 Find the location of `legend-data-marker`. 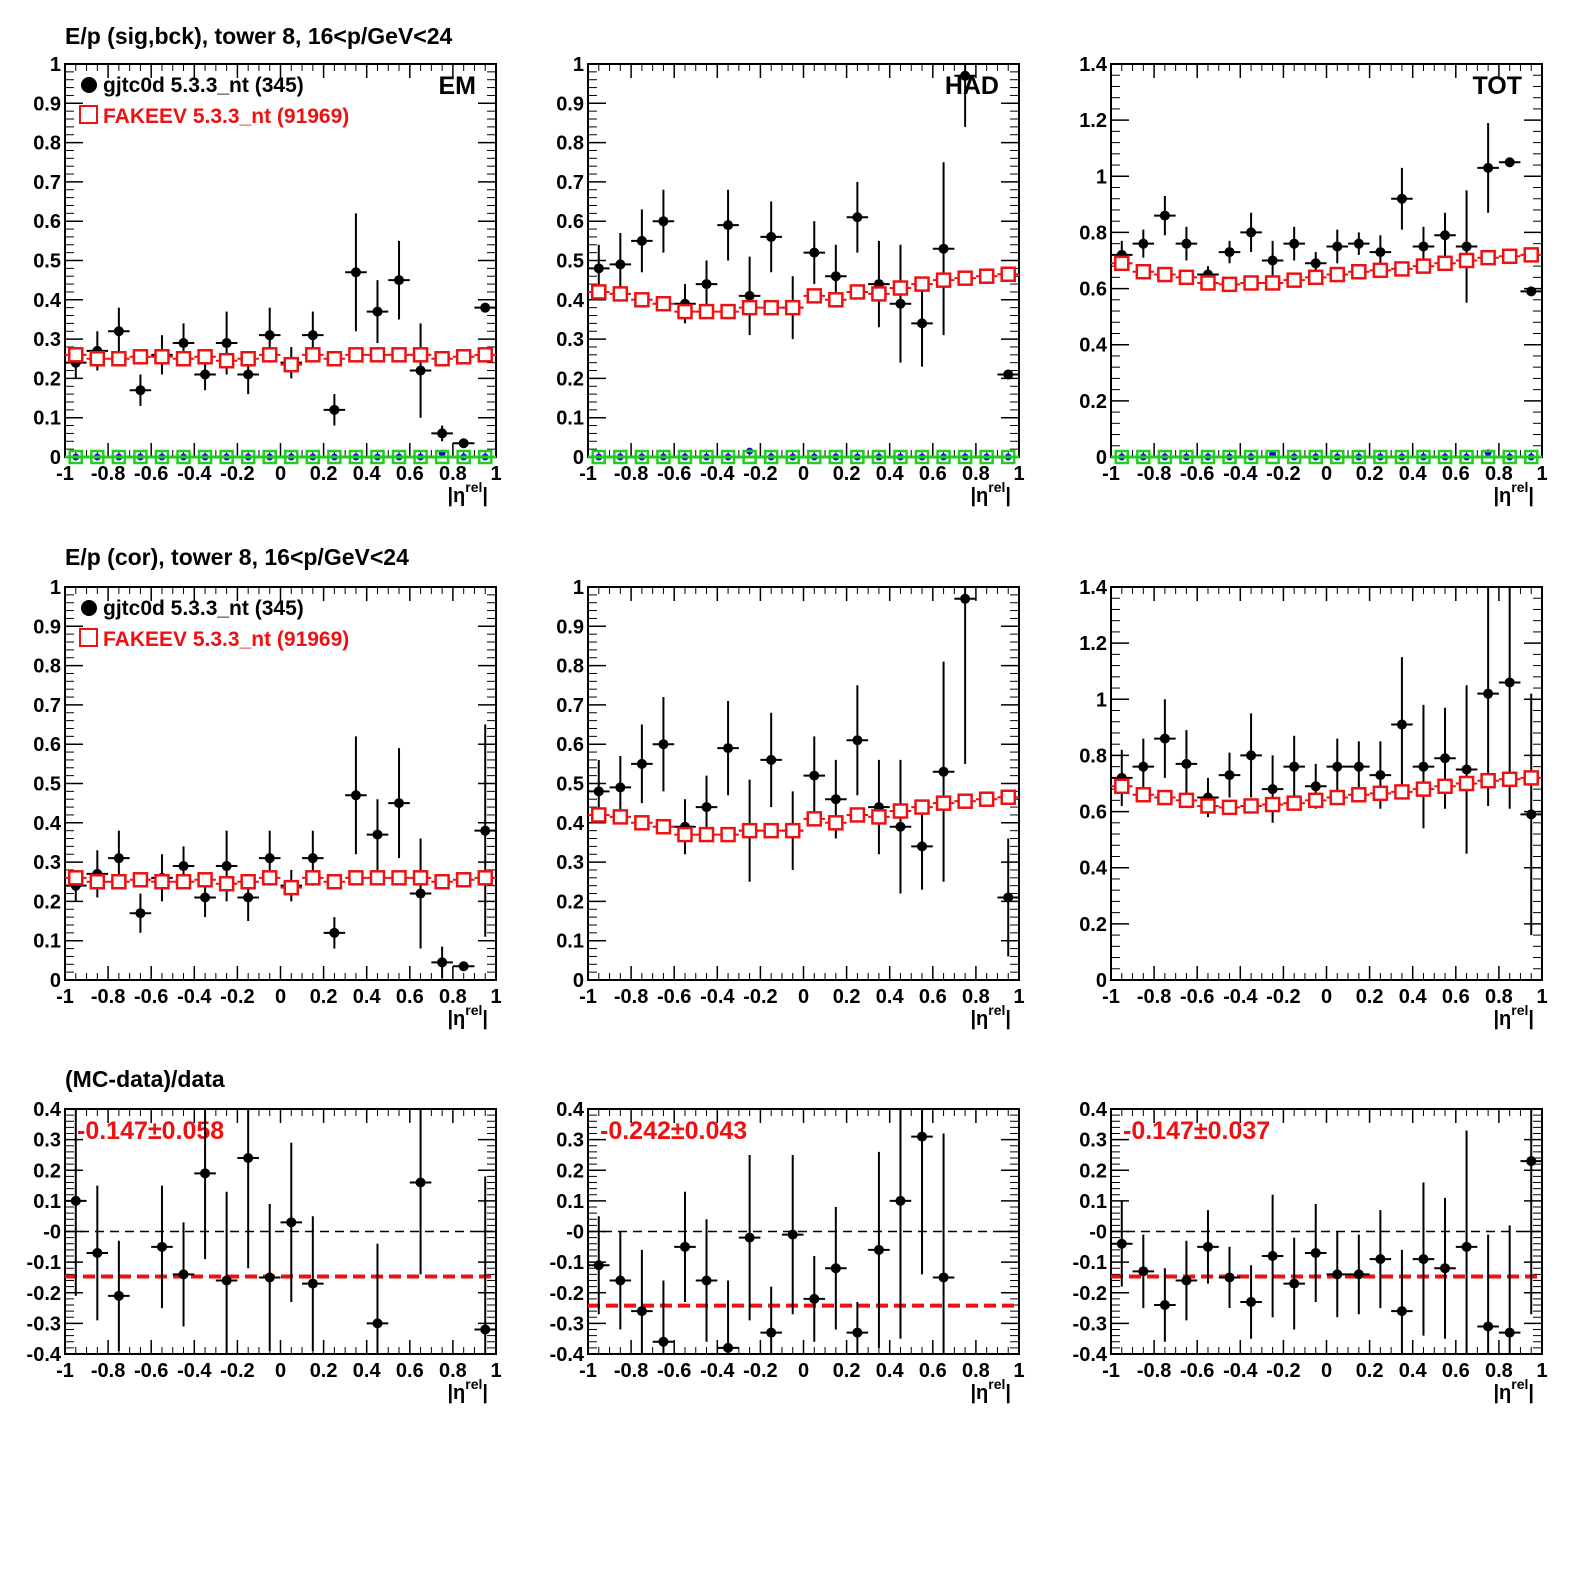

legend-data-marker is located at coordinates (89, 85).